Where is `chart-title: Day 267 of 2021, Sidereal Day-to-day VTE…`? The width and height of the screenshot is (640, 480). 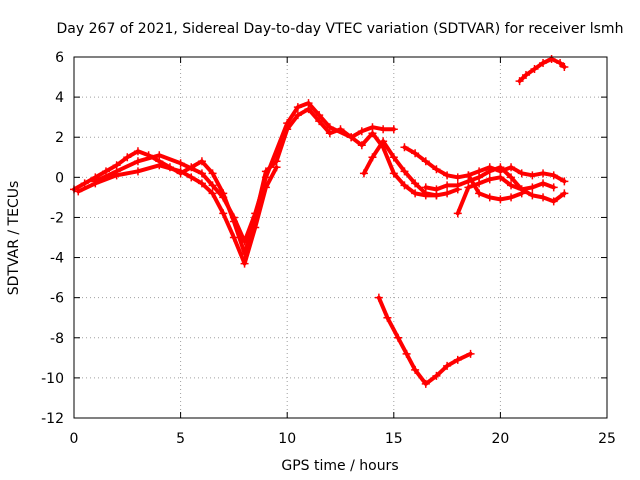 chart-title: Day 267 of 2021, Sidereal Day-to-day VTE… is located at coordinates (340, 29).